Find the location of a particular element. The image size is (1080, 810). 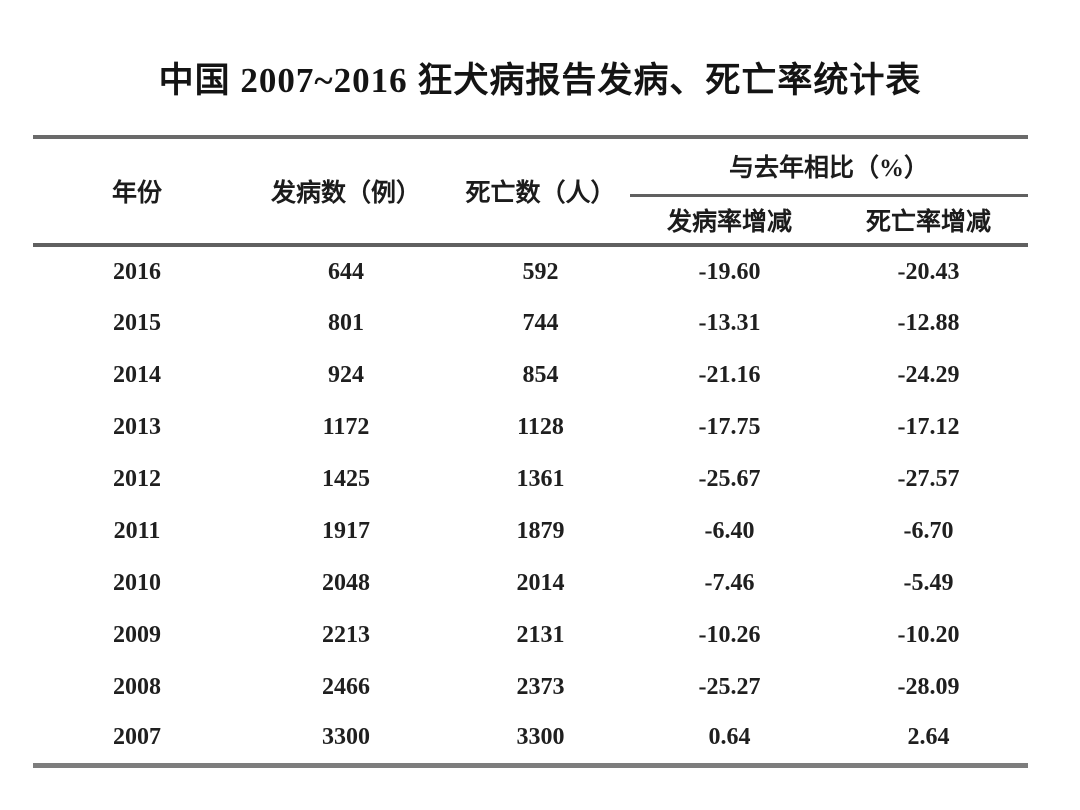

cell-cases: 2213 is located at coordinates (346, 634).